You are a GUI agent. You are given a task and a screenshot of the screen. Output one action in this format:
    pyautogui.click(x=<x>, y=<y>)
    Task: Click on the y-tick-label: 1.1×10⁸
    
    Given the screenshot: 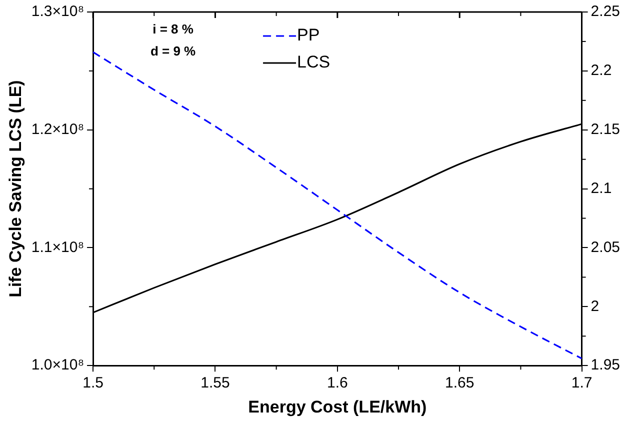 What is the action you would take?
    pyautogui.click(x=57, y=247)
    